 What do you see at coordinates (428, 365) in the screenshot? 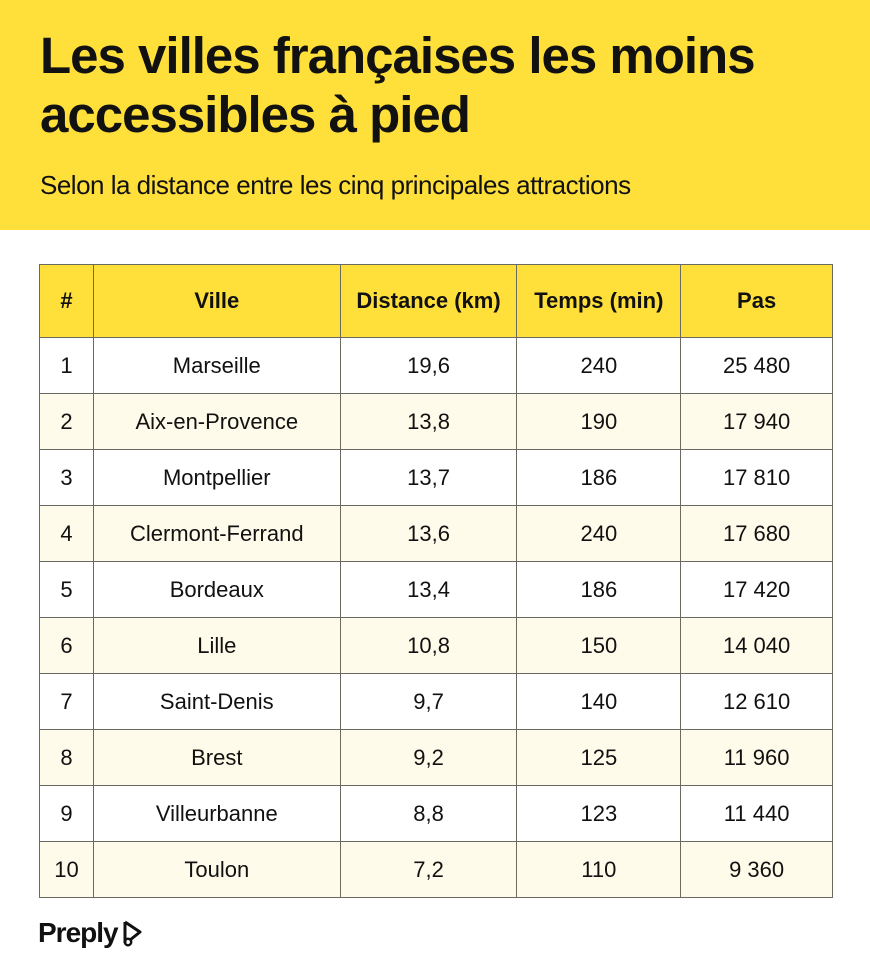
I see `cell-distance: 19,6` at bounding box center [428, 365].